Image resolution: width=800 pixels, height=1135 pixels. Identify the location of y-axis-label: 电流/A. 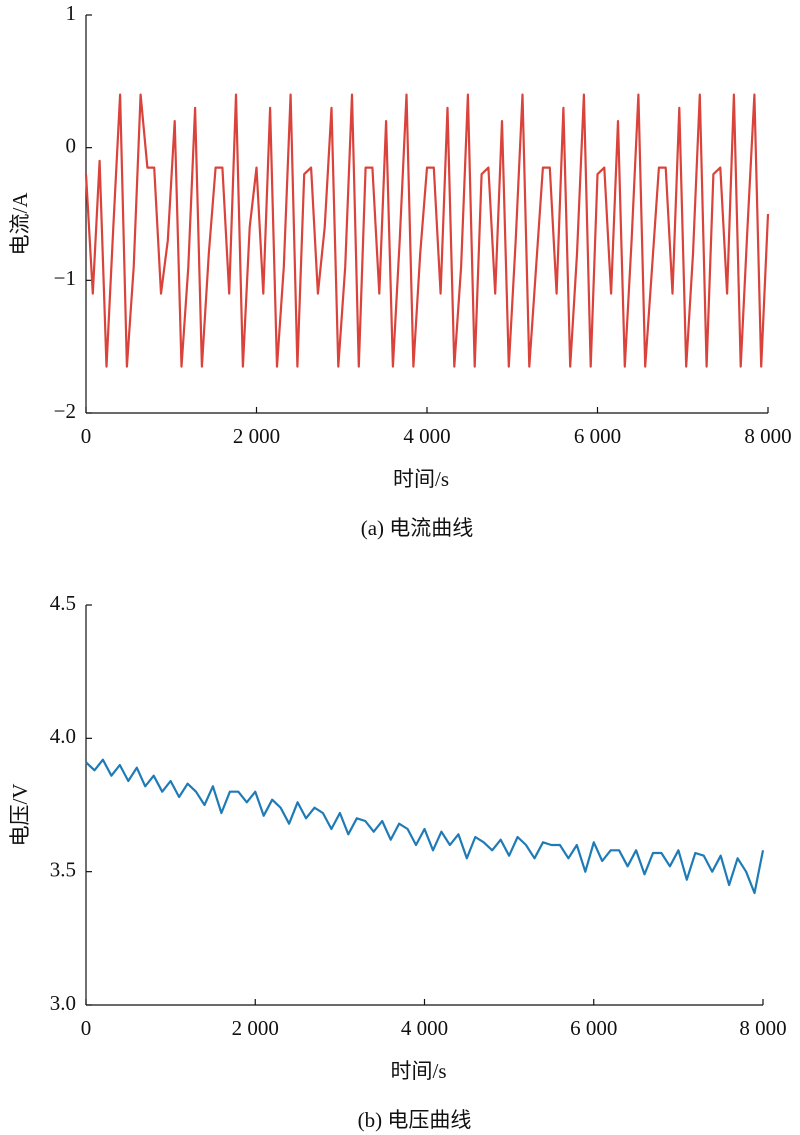
(20, 224).